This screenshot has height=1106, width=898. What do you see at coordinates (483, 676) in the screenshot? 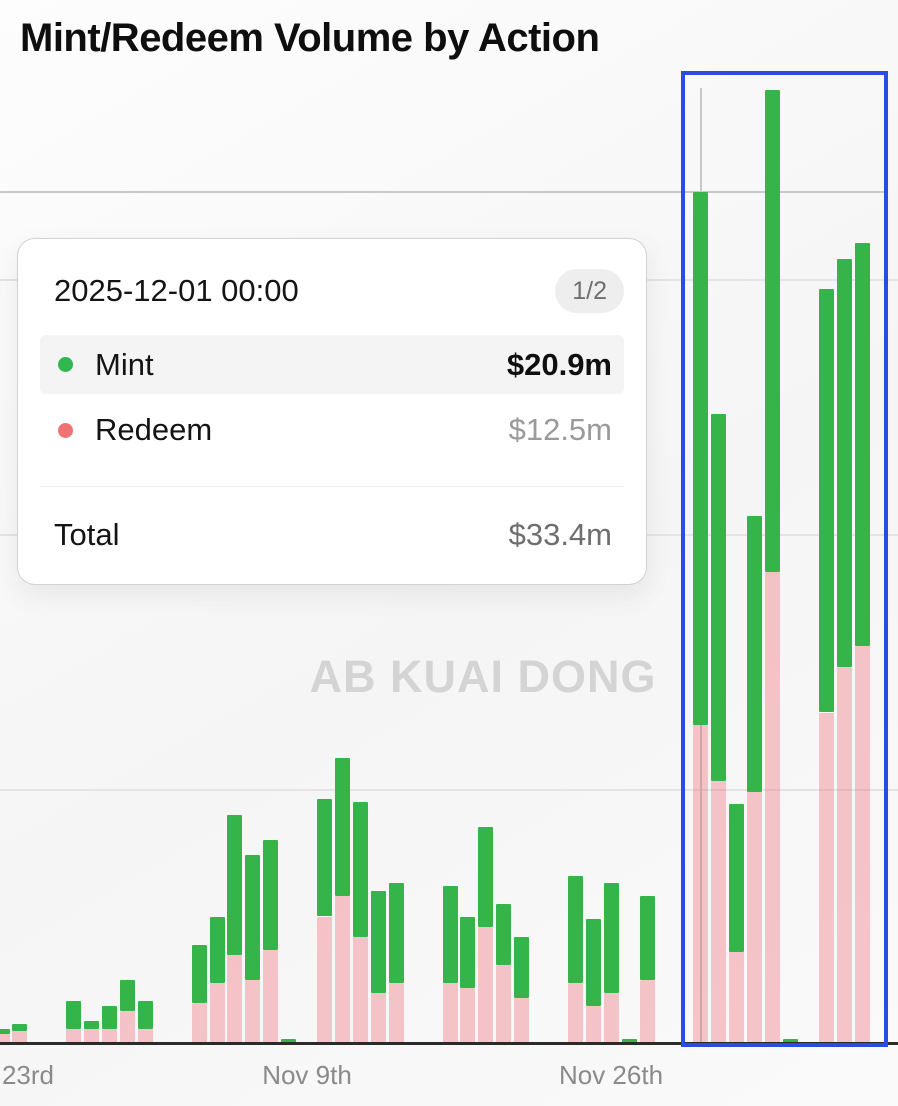
I see `watermark: AB KUAI DONG` at bounding box center [483, 676].